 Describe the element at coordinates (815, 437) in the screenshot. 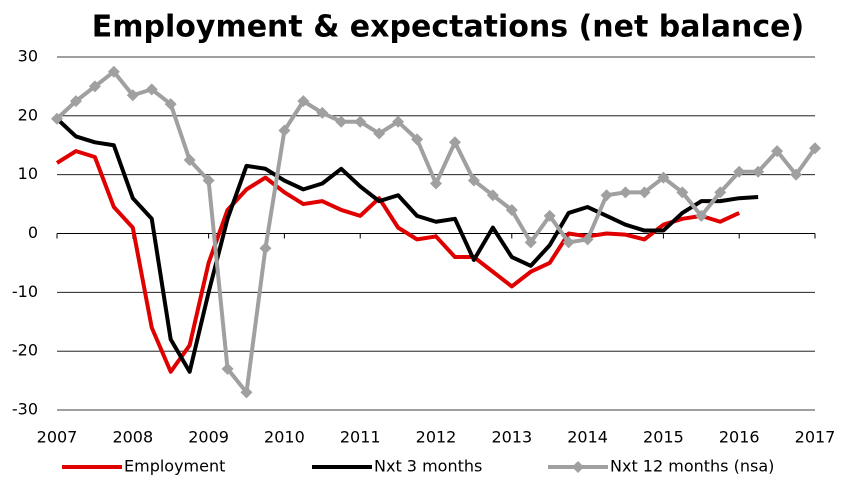

I see `x-tick-label: 2017` at that location.